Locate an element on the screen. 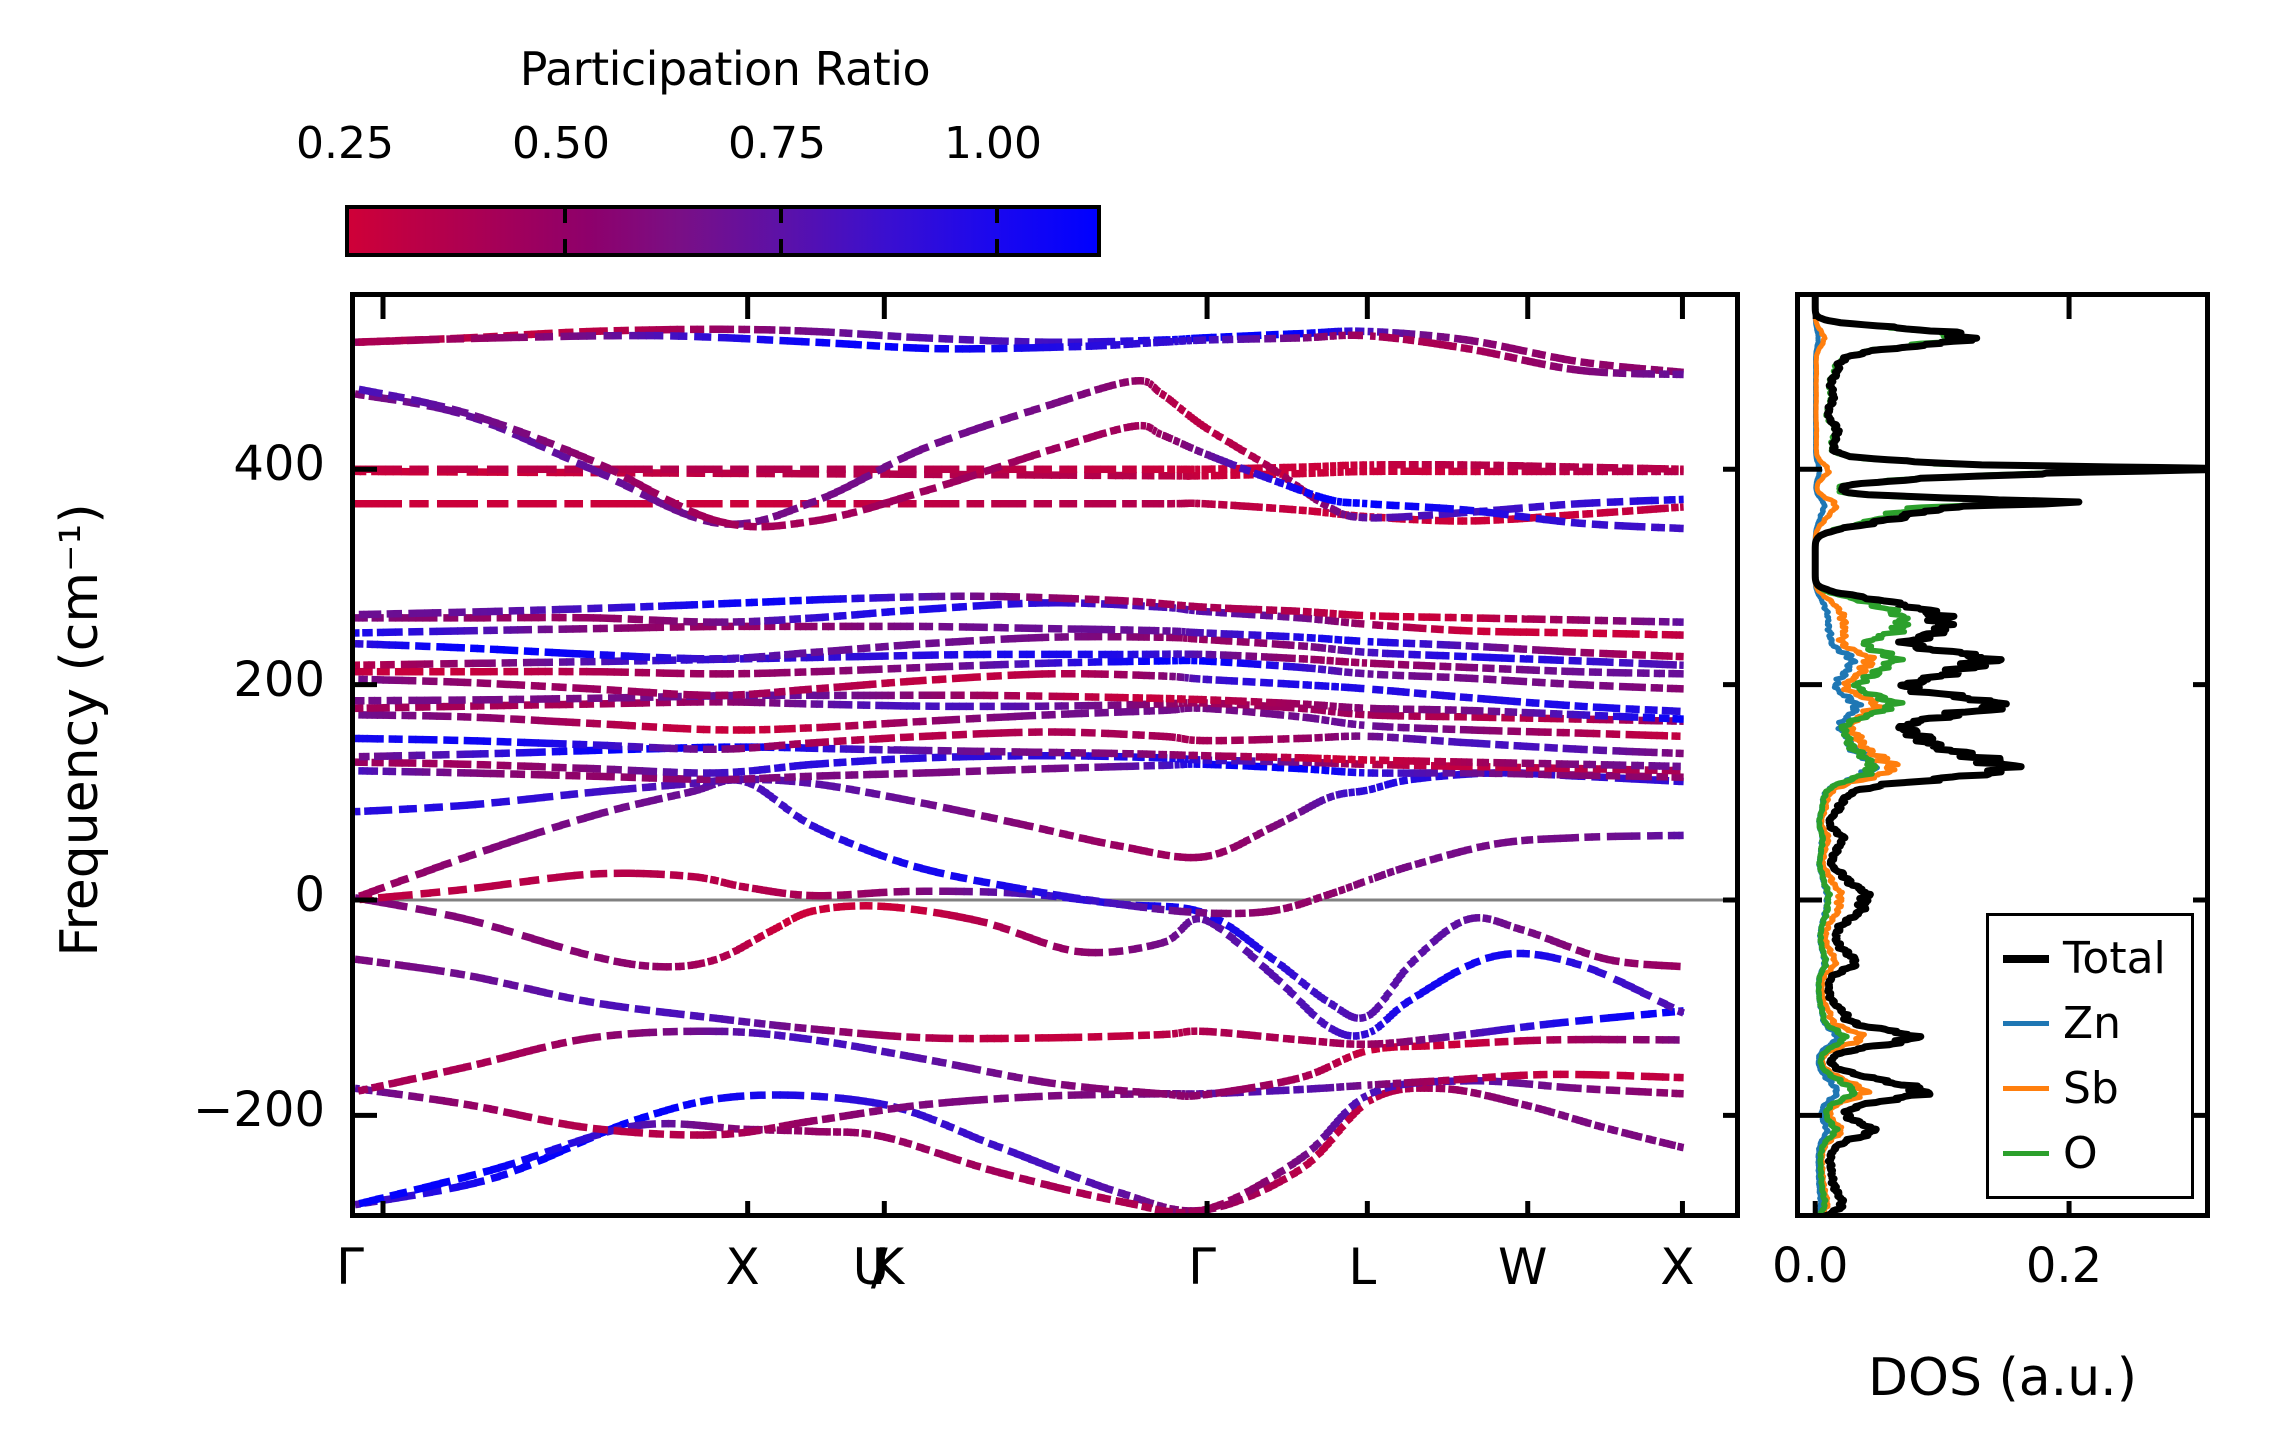 Image resolution: width=2271 pixels, height=1455 pixels. colorbar-tick-label-3: 1.00 is located at coordinates (992, 143).